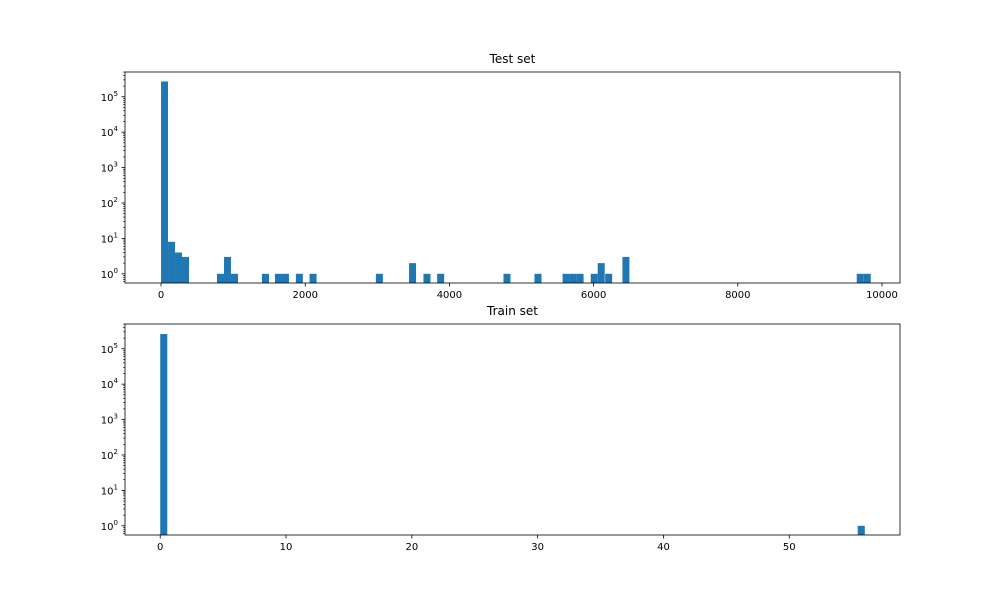  What do you see at coordinates (476, 544) in the screenshot?
I see `train-set-x-axis: 0 10 20 30 40 50` at bounding box center [476, 544].